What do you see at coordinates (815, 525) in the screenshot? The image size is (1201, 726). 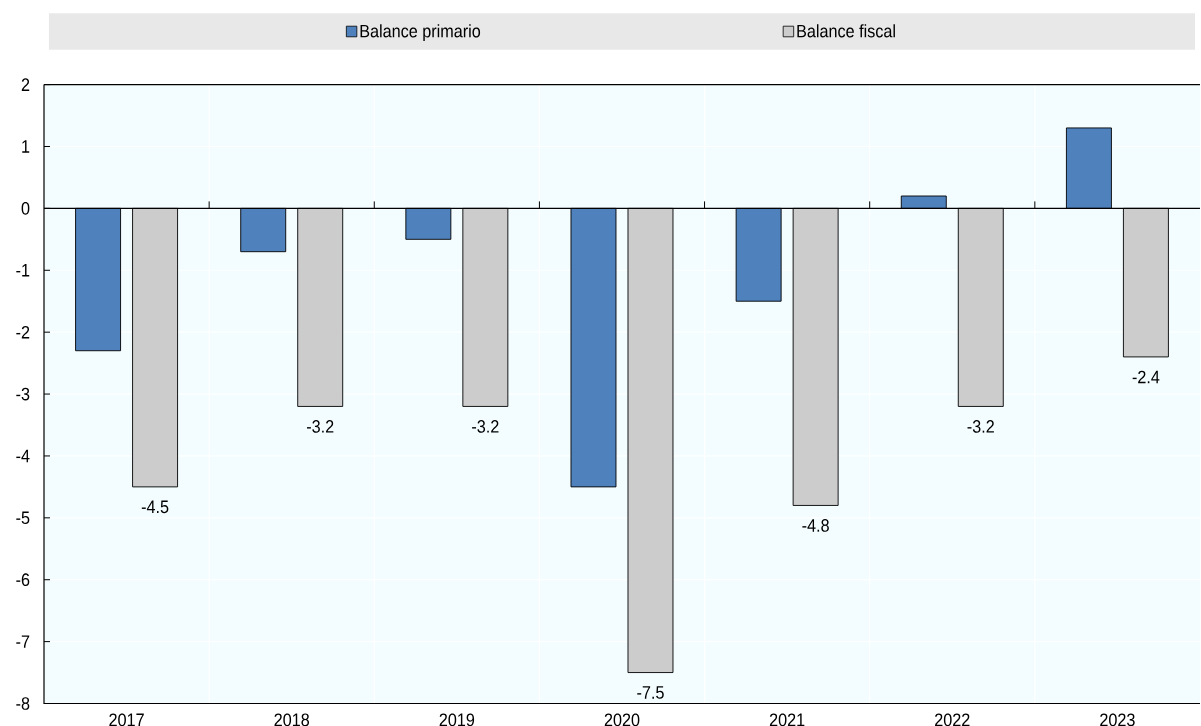 I see `data-label: -4.8` at bounding box center [815, 525].